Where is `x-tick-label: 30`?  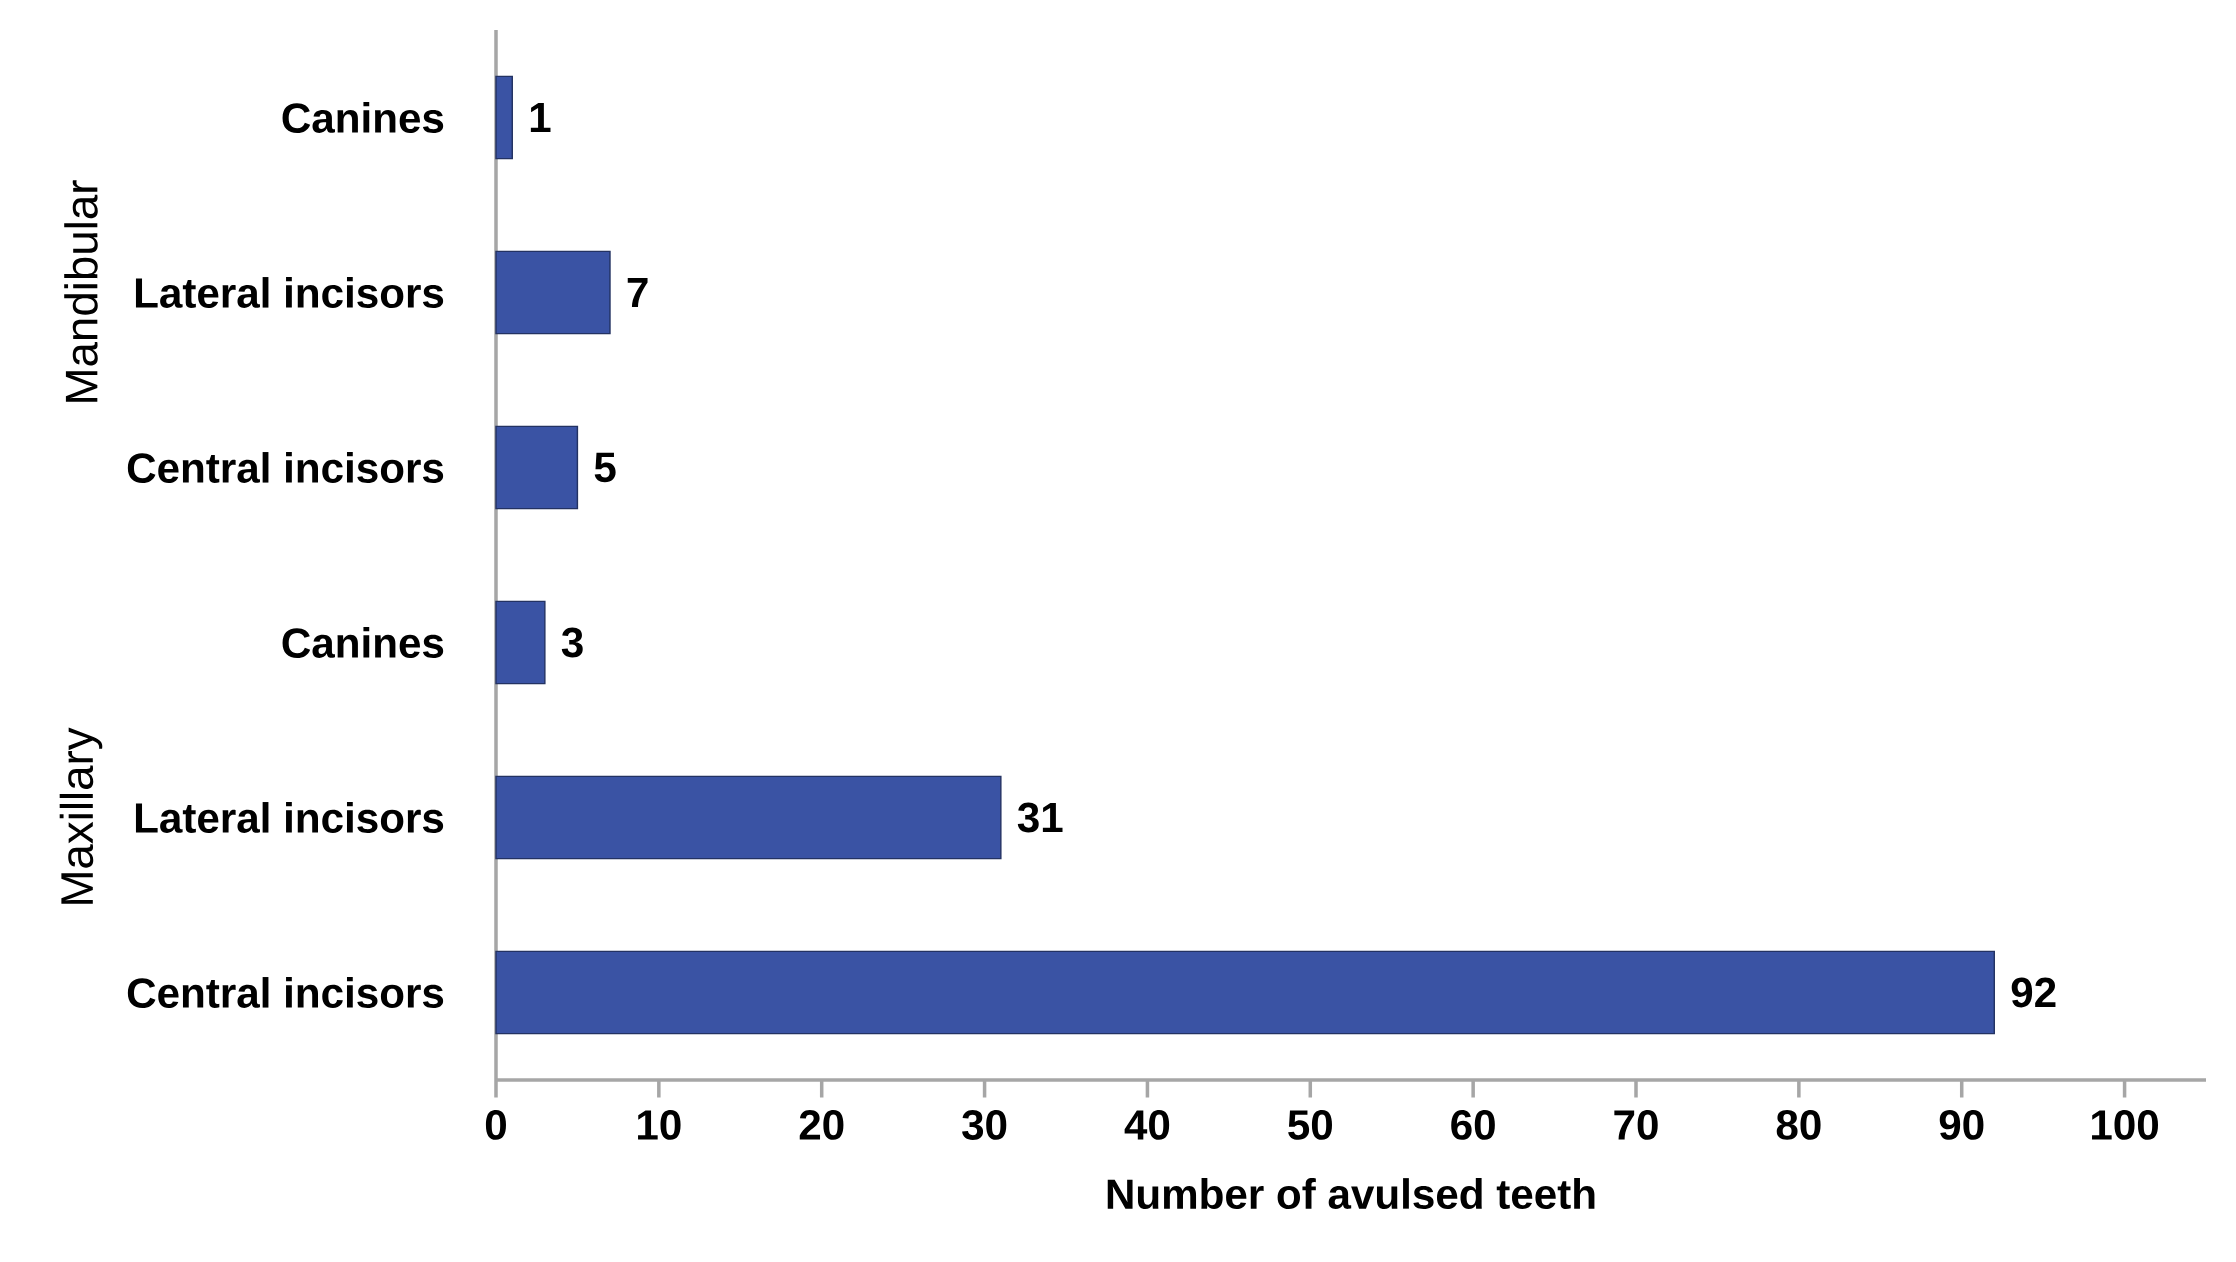 x-tick-label: 30 is located at coordinates (984, 1125).